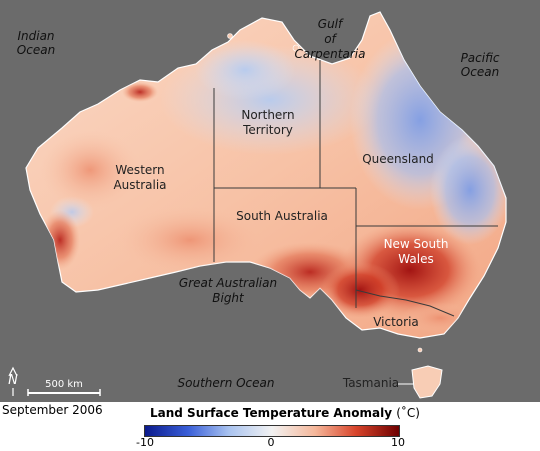  I want to click on north-arrow: N, so click(13, 381).